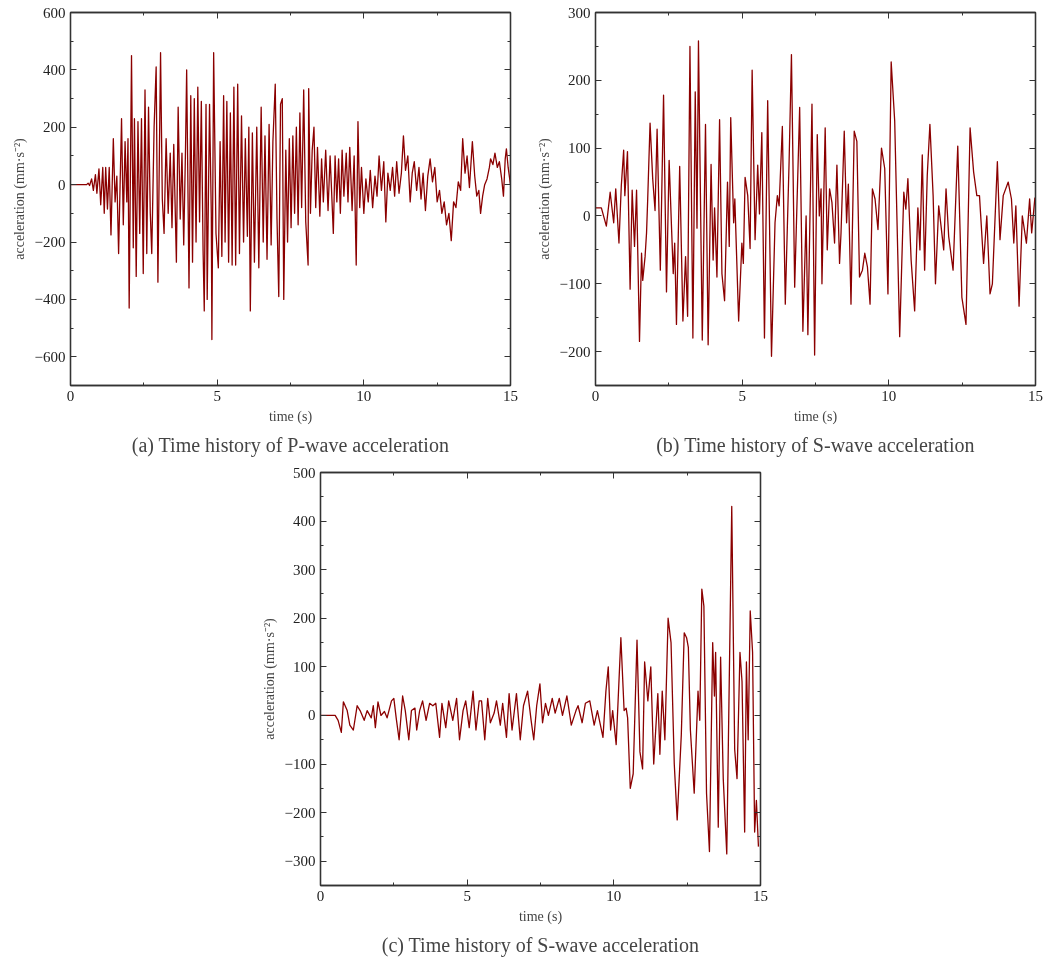  Describe the element at coordinates (290, 445) in the screenshot. I see `text: (a) Time history of P-wave acceleration` at that location.